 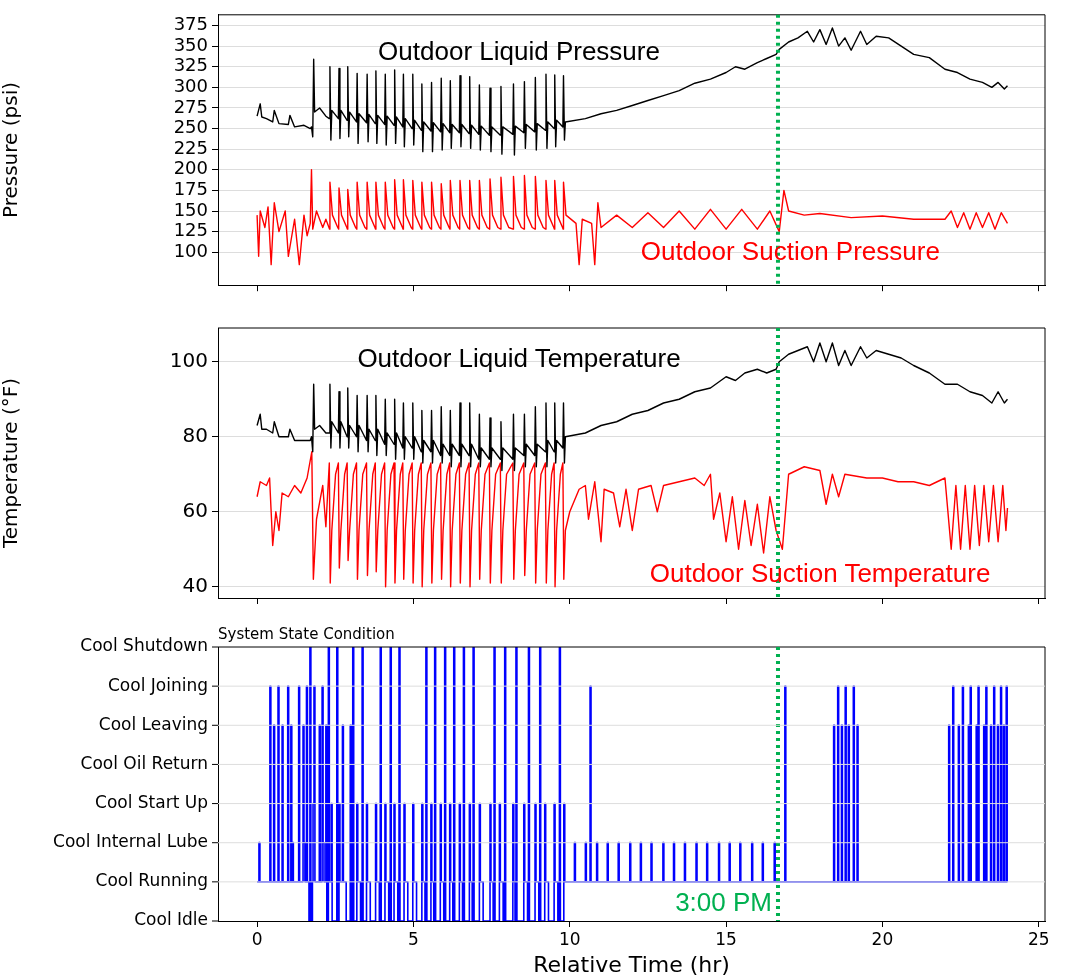 What do you see at coordinates (631, 964) in the screenshot?
I see `x-axis-title: Relative Time (hr)` at bounding box center [631, 964].